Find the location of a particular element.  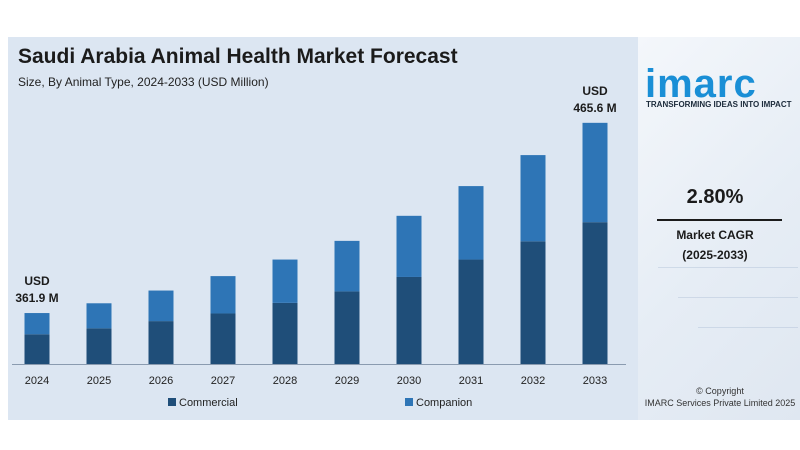

annotation-value: 465.6 M is located at coordinates (594, 108).